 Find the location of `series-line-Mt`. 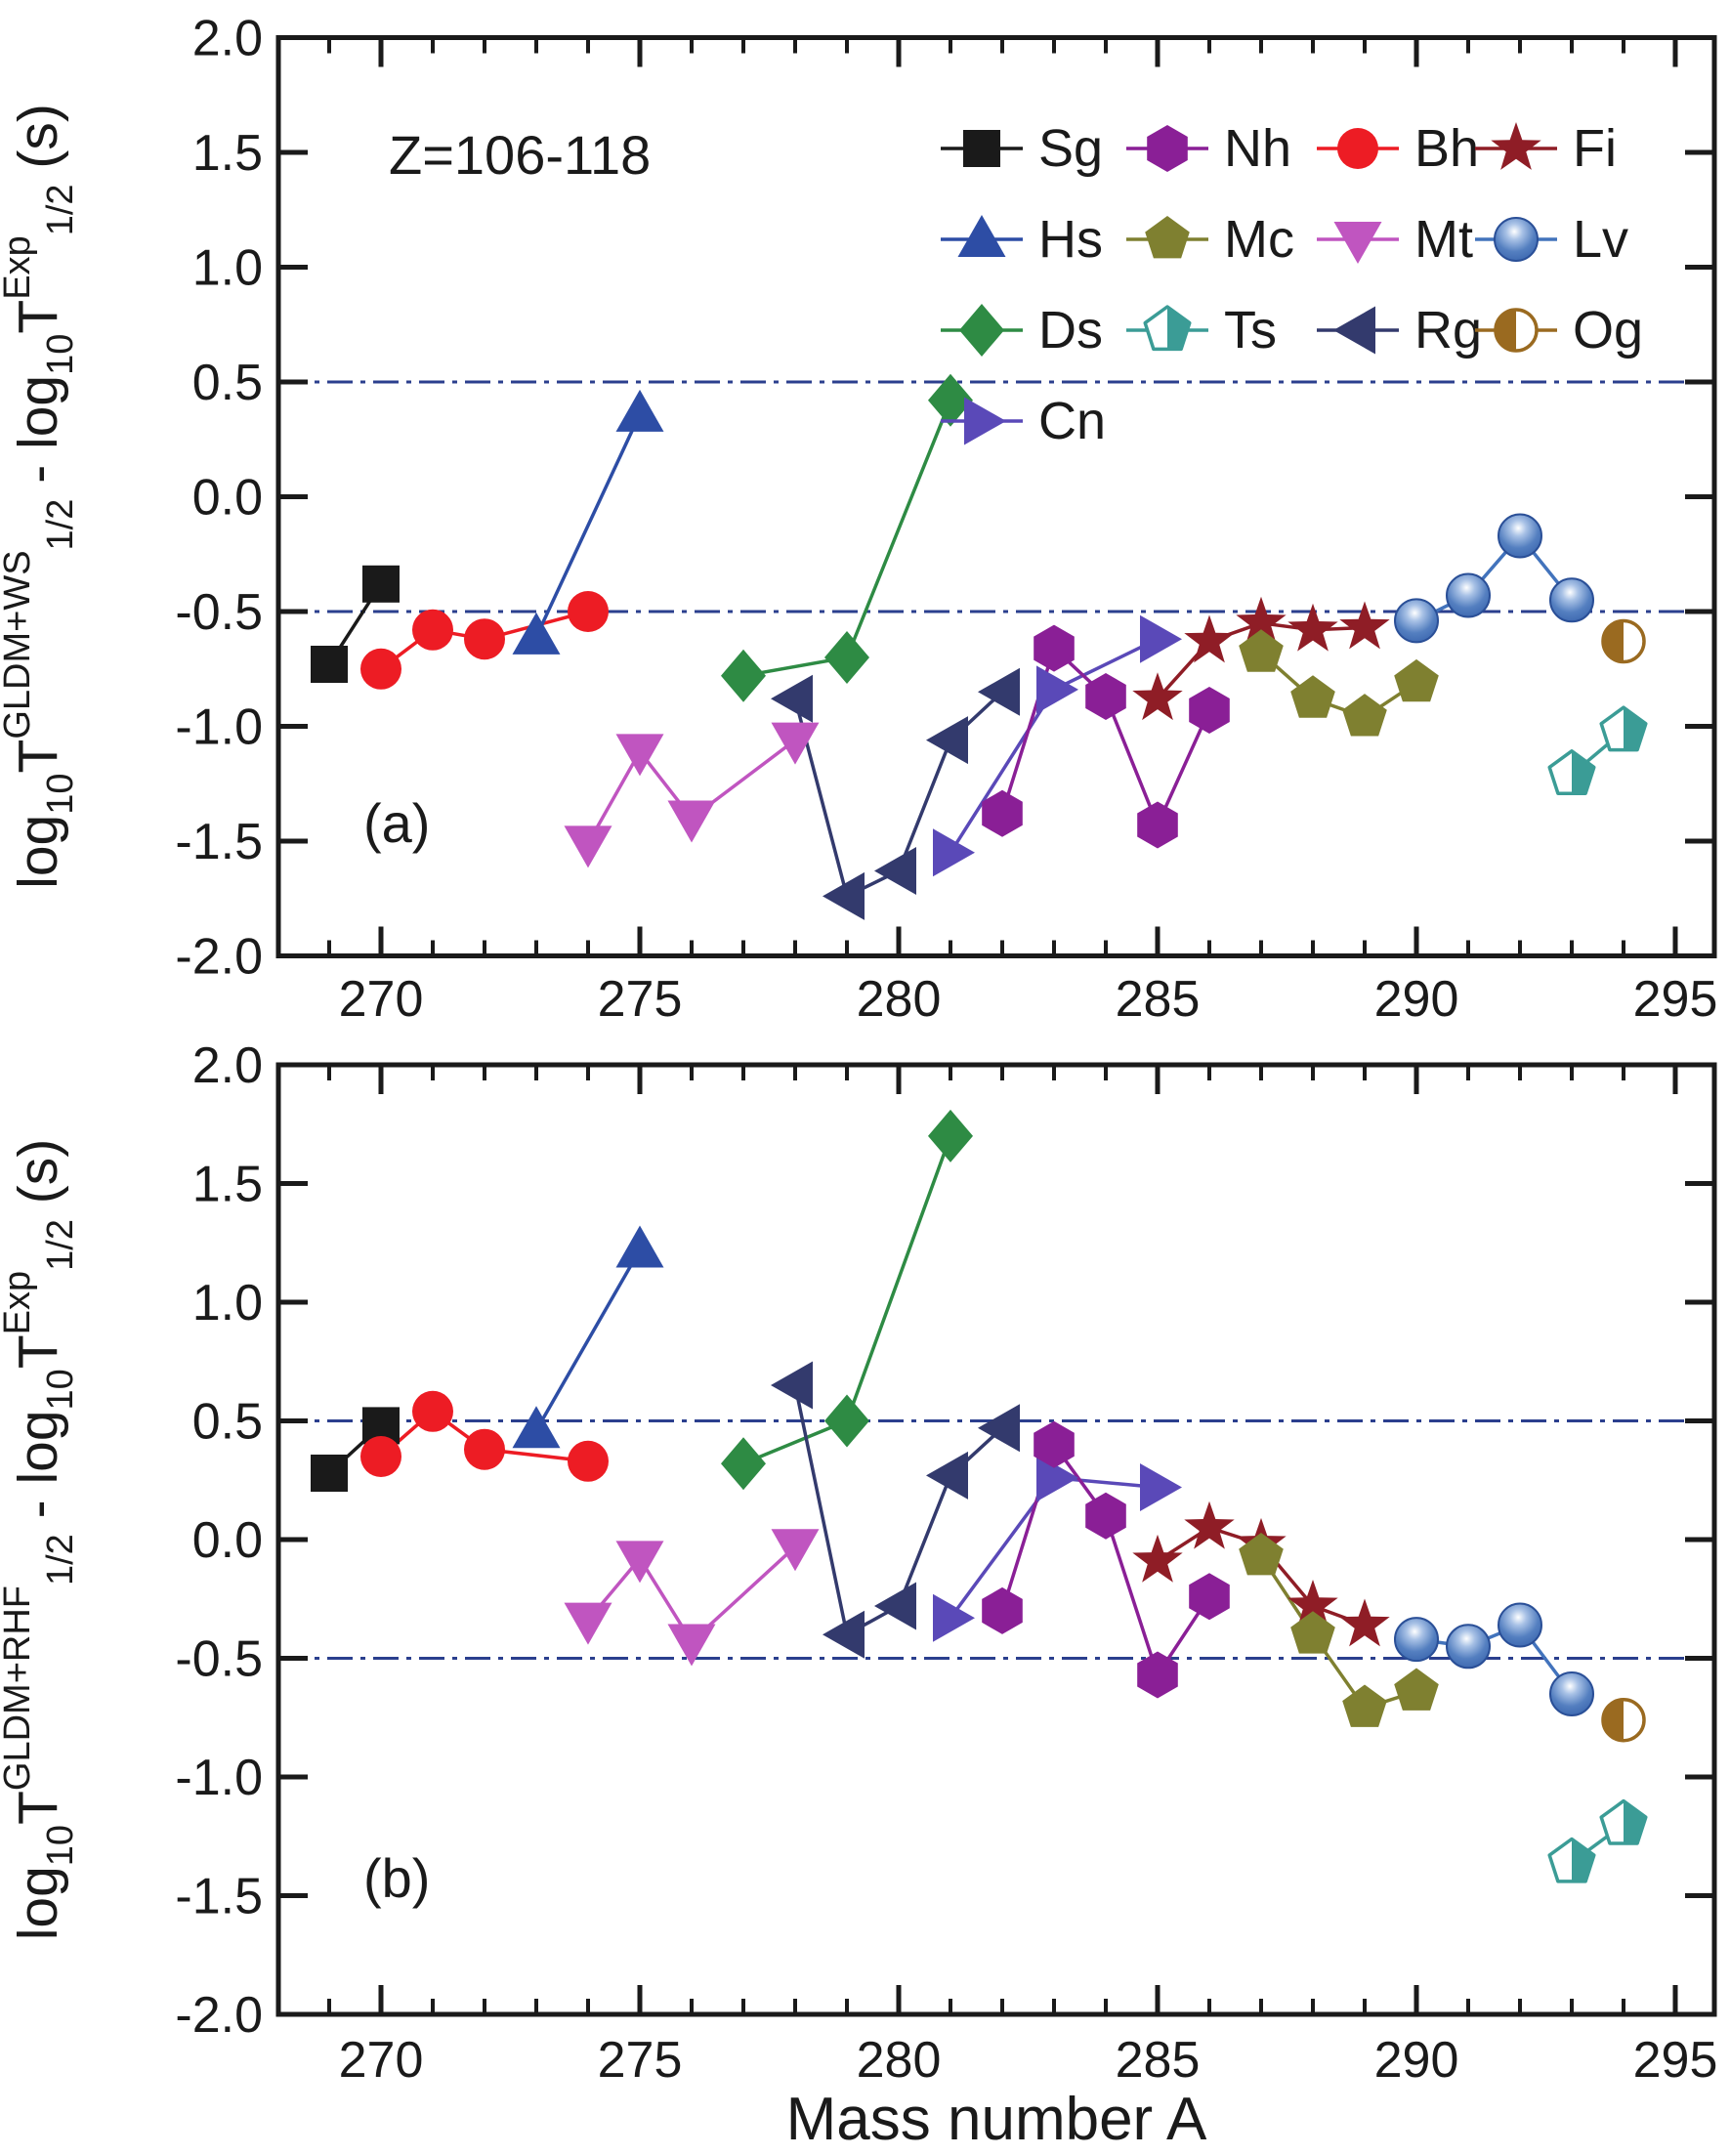

series-line-Mt is located at coordinates (692, 1595).